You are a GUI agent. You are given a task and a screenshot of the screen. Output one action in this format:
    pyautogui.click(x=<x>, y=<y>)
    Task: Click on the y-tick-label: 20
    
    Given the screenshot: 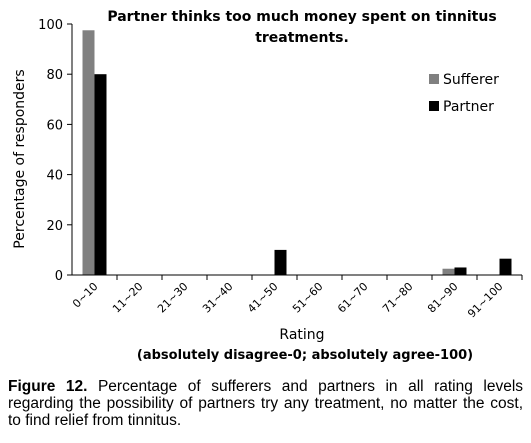 What is the action you would take?
    pyautogui.click(x=54, y=226)
    